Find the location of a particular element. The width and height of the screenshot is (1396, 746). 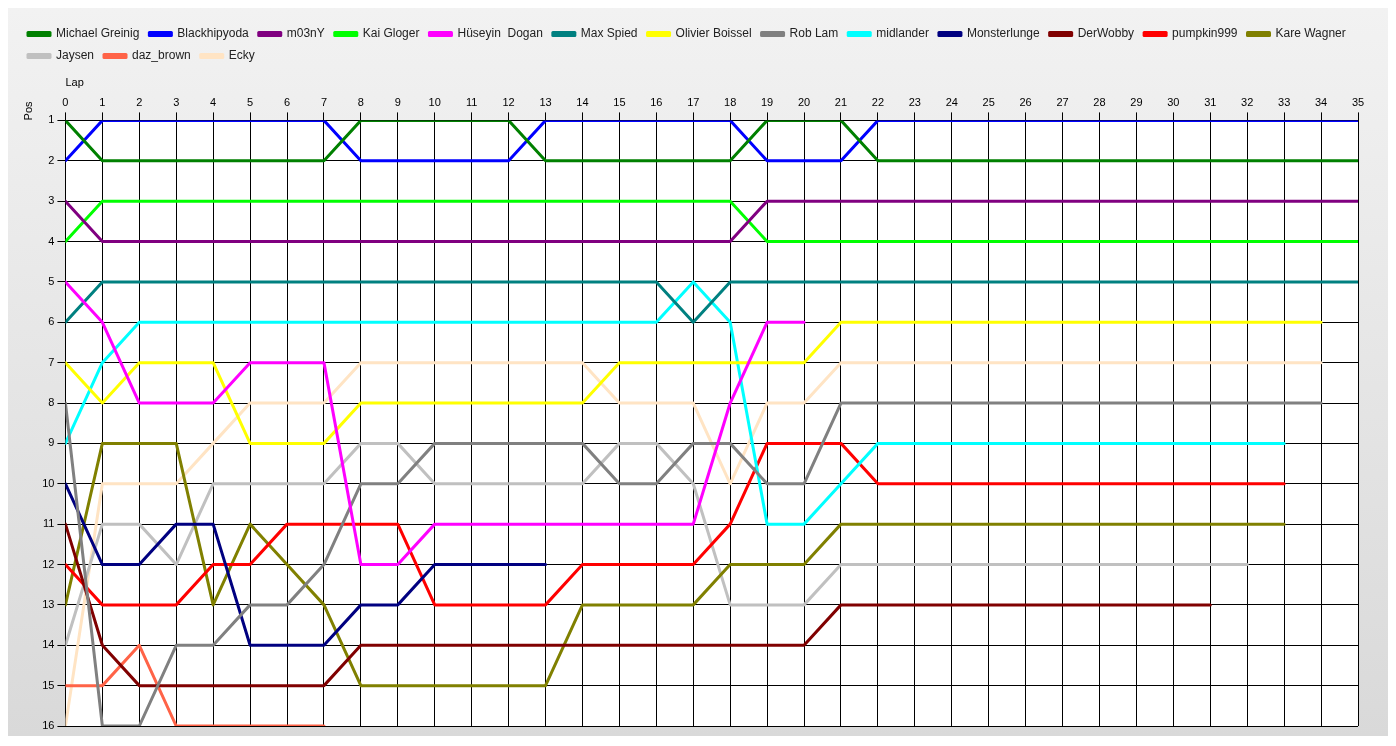

x-tick-label: 10 is located at coordinates (434, 101).